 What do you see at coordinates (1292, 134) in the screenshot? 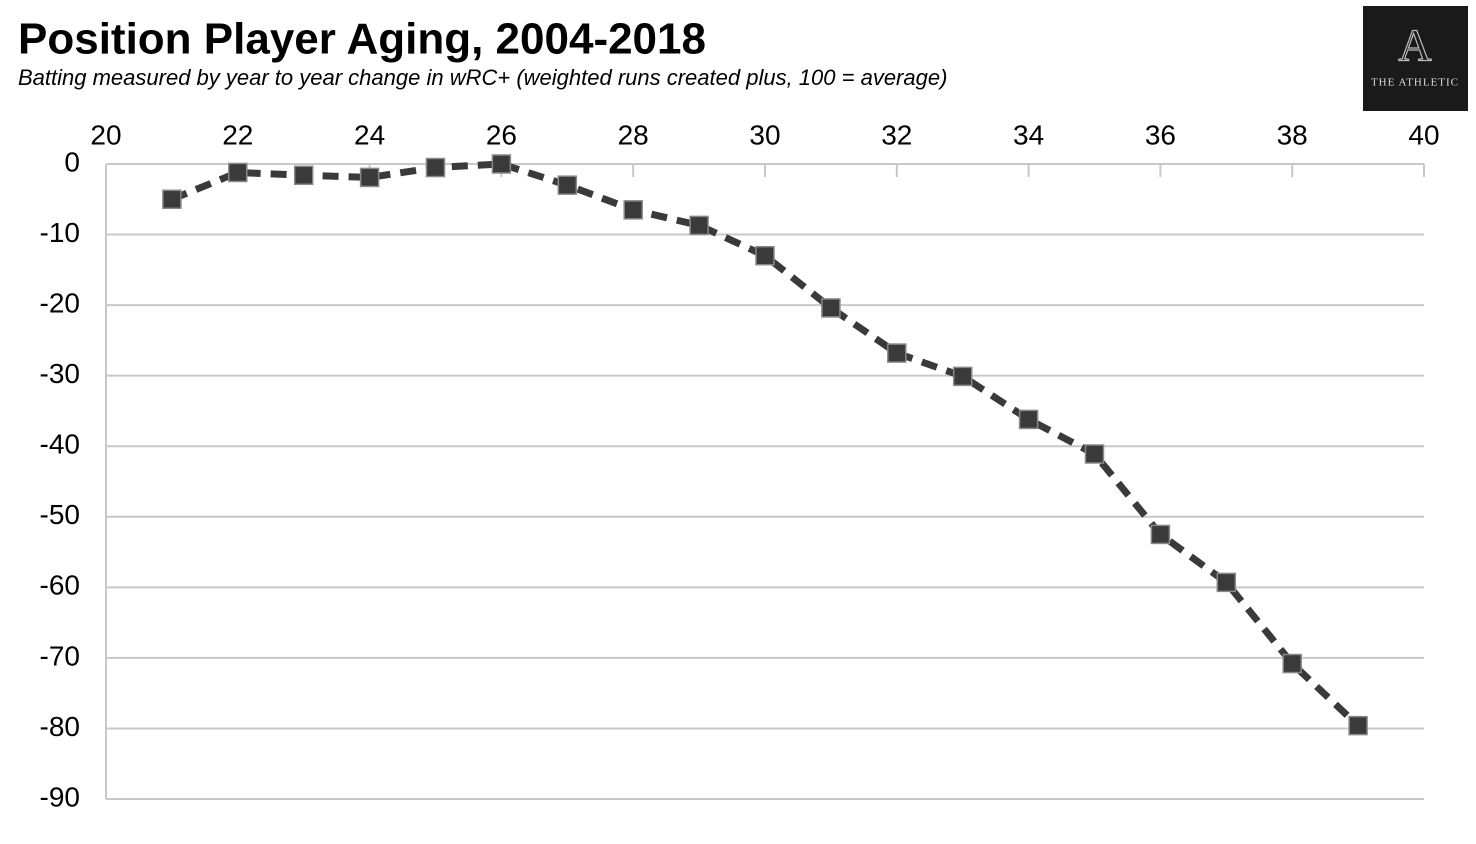
I see `x-tick-label: 38` at bounding box center [1292, 134].